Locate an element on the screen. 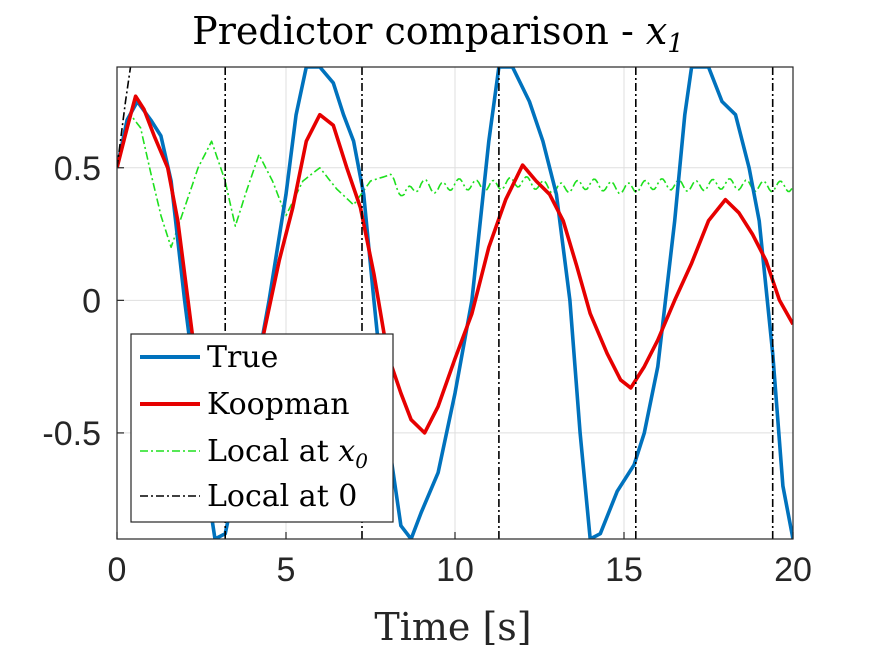  y-tick-label-1: 0 is located at coordinates (91, 301).